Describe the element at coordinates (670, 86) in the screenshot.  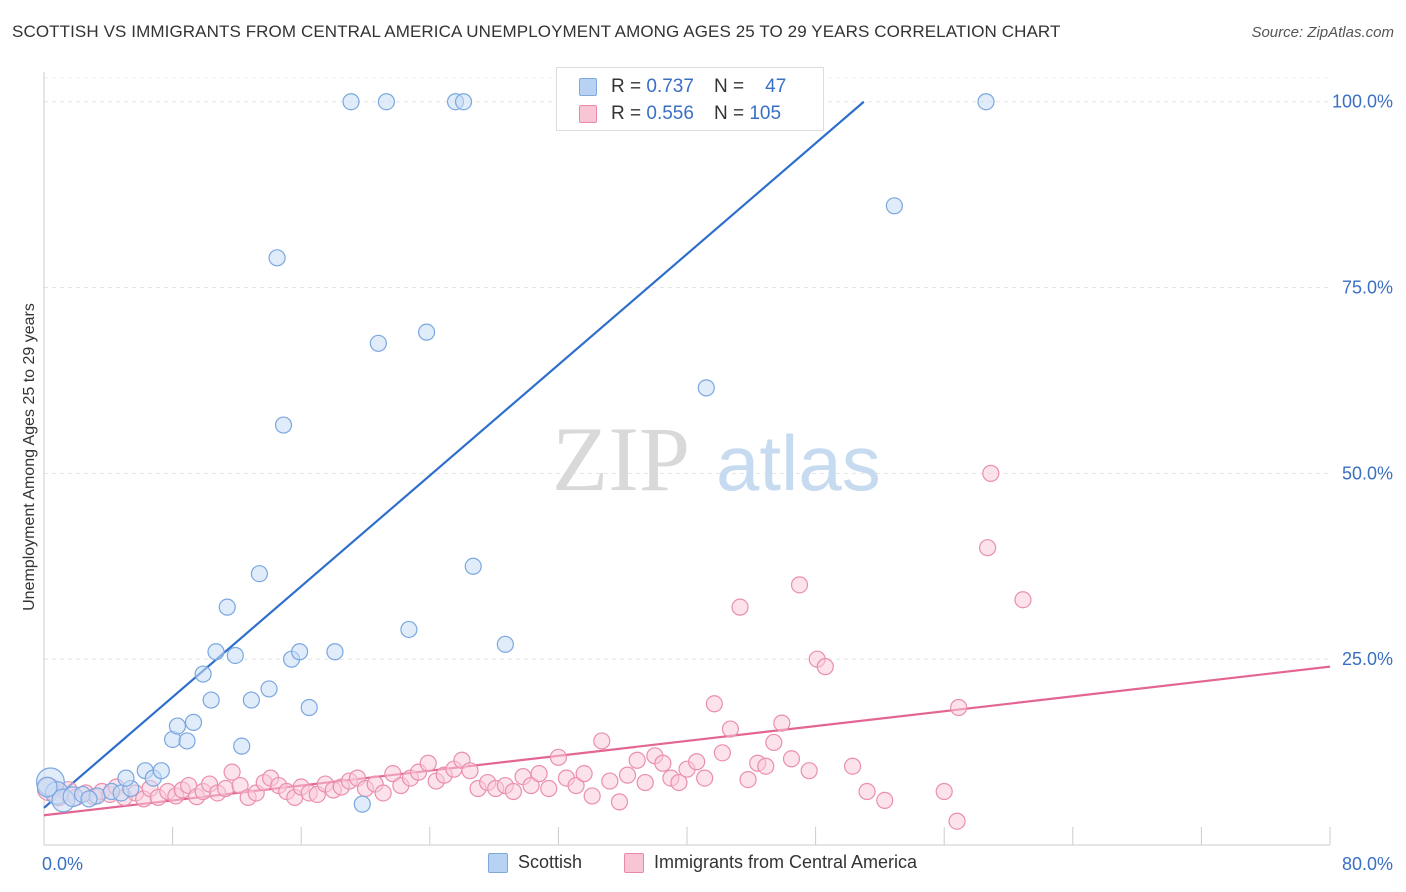
I see `legend-r-value: 0.737` at that location.